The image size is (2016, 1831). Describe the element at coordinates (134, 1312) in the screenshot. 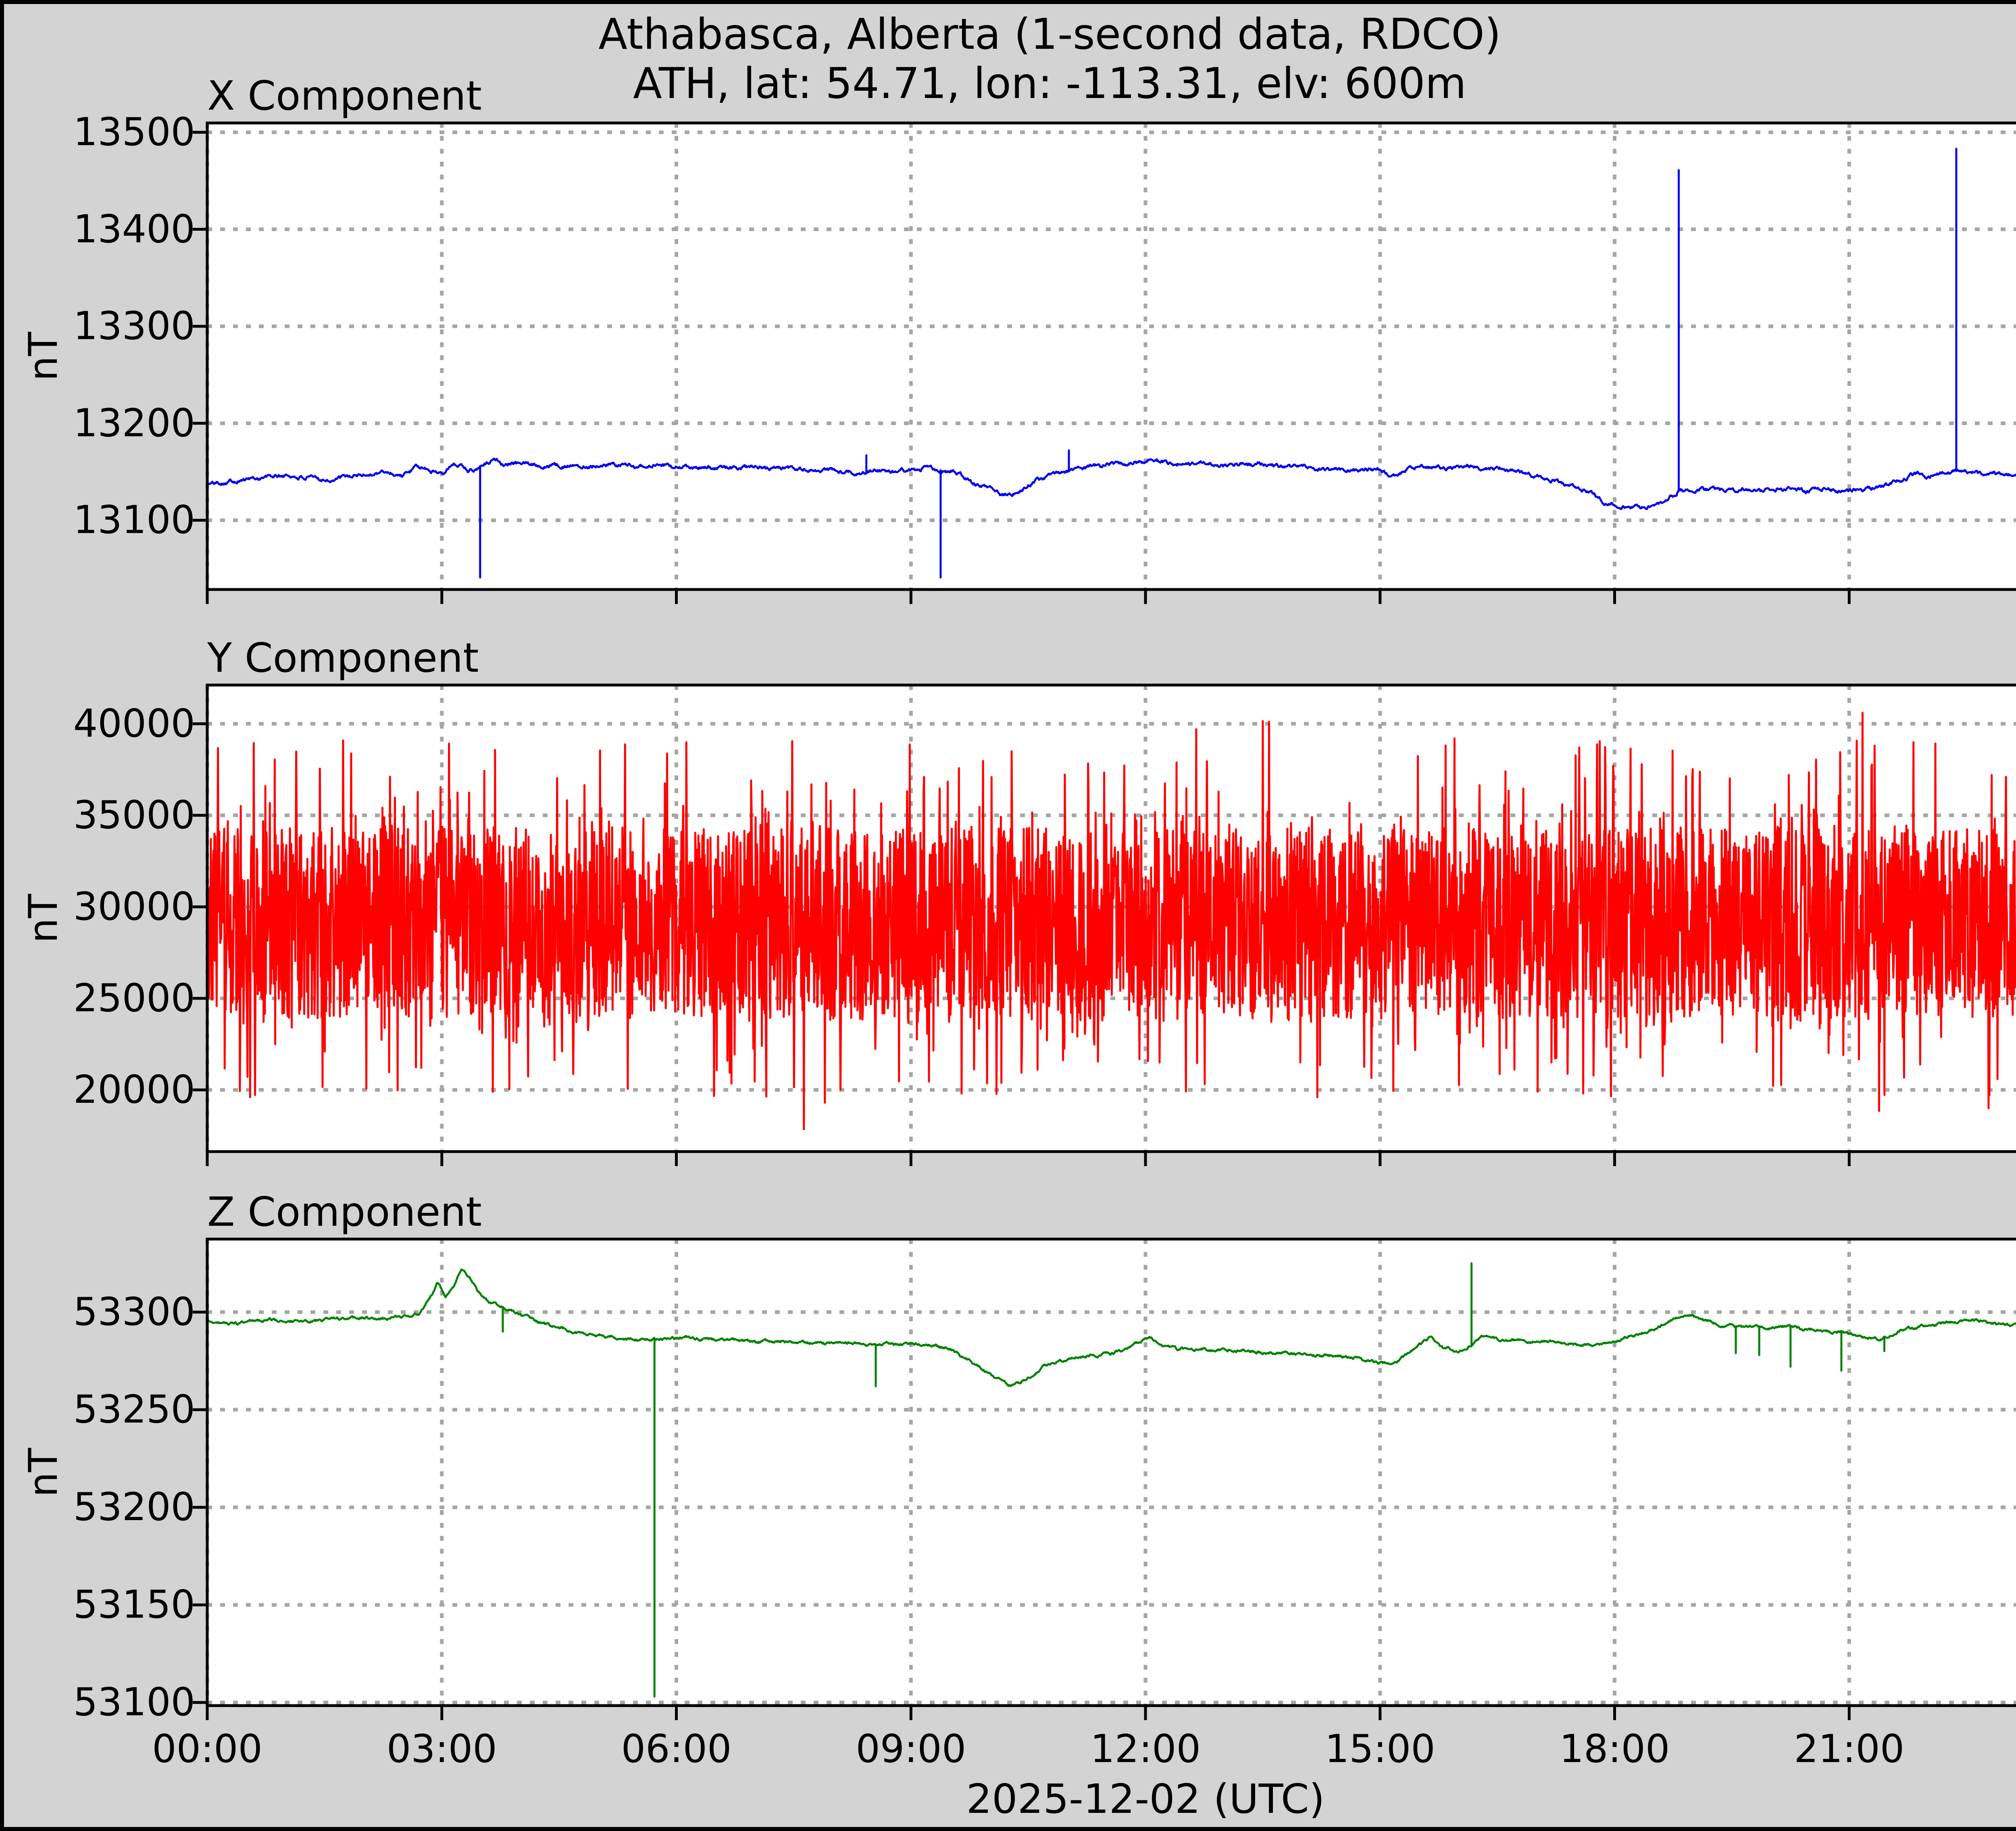

I see `y-tick-label: 53300` at that location.